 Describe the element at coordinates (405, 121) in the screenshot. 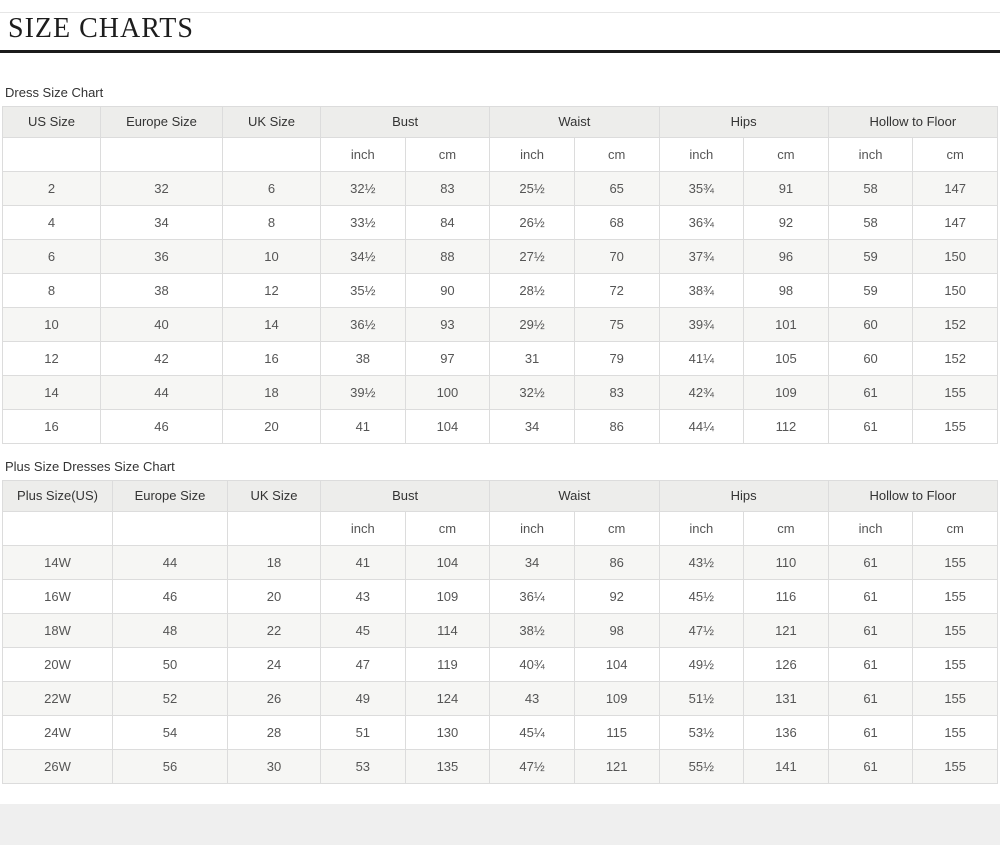

I see `column-header-bust: Bust` at that location.